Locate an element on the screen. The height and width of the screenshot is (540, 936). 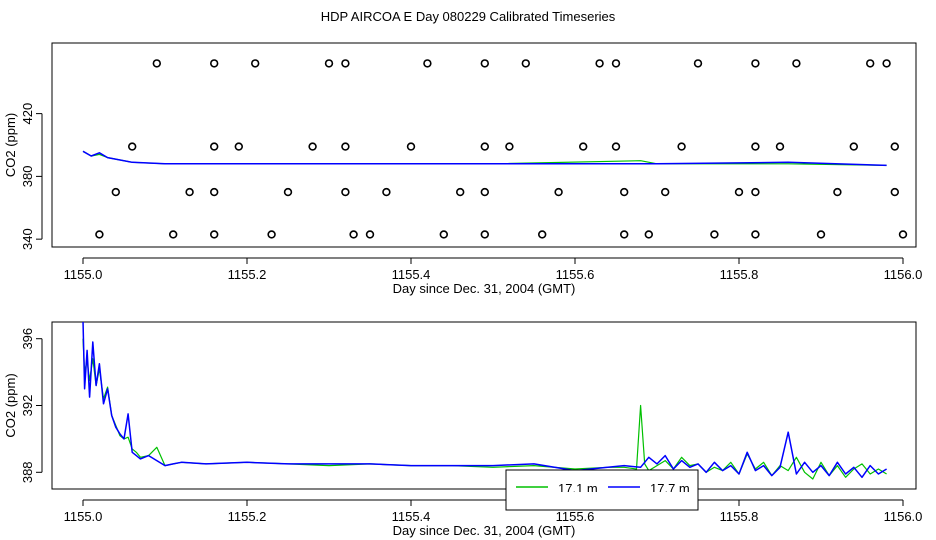
y-tick-label: 392 is located at coordinates (27, 406).